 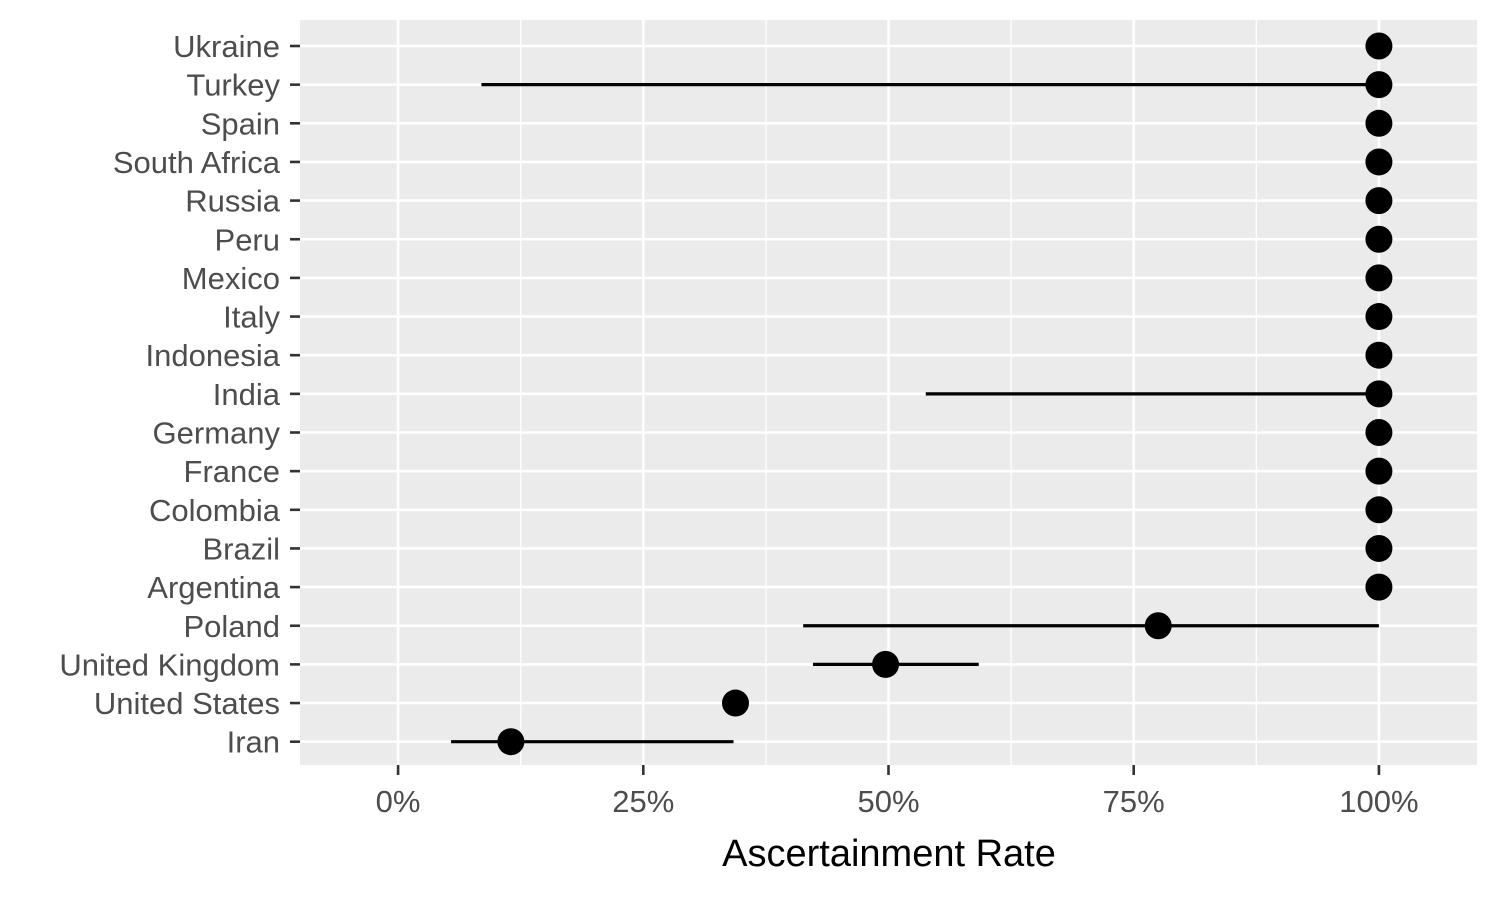 I want to click on y-tick-label: Turkey, so click(x=233, y=85).